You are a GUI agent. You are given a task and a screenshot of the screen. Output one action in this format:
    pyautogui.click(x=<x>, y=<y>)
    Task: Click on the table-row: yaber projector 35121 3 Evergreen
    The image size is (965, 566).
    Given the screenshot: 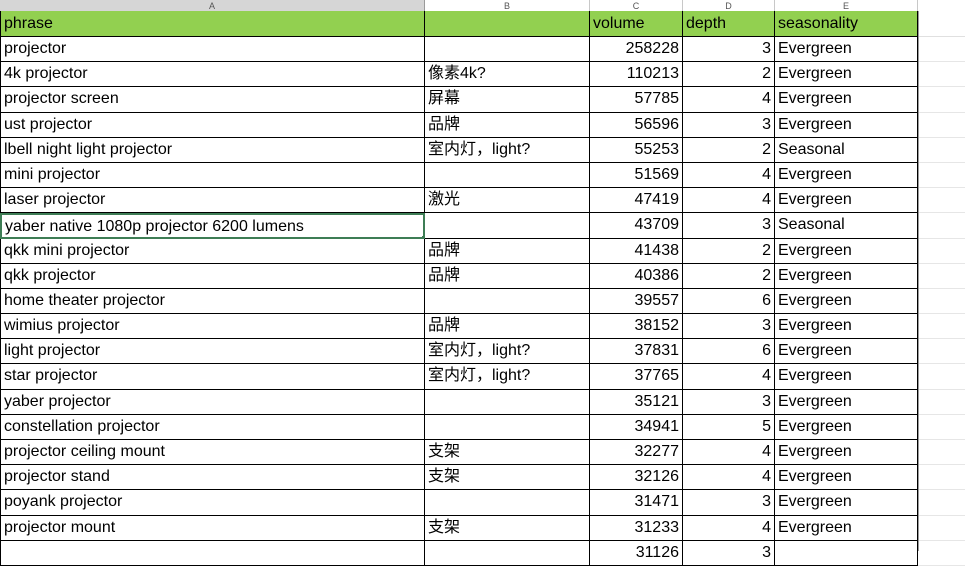 What is the action you would take?
    pyautogui.click(x=482, y=402)
    